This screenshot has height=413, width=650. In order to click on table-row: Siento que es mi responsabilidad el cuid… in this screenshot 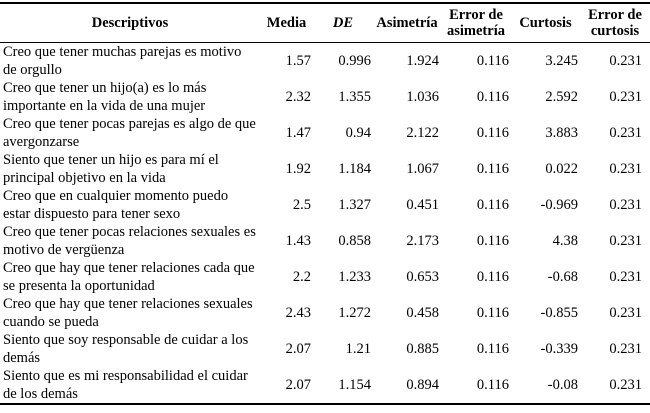, I will do `click(325, 385)`.